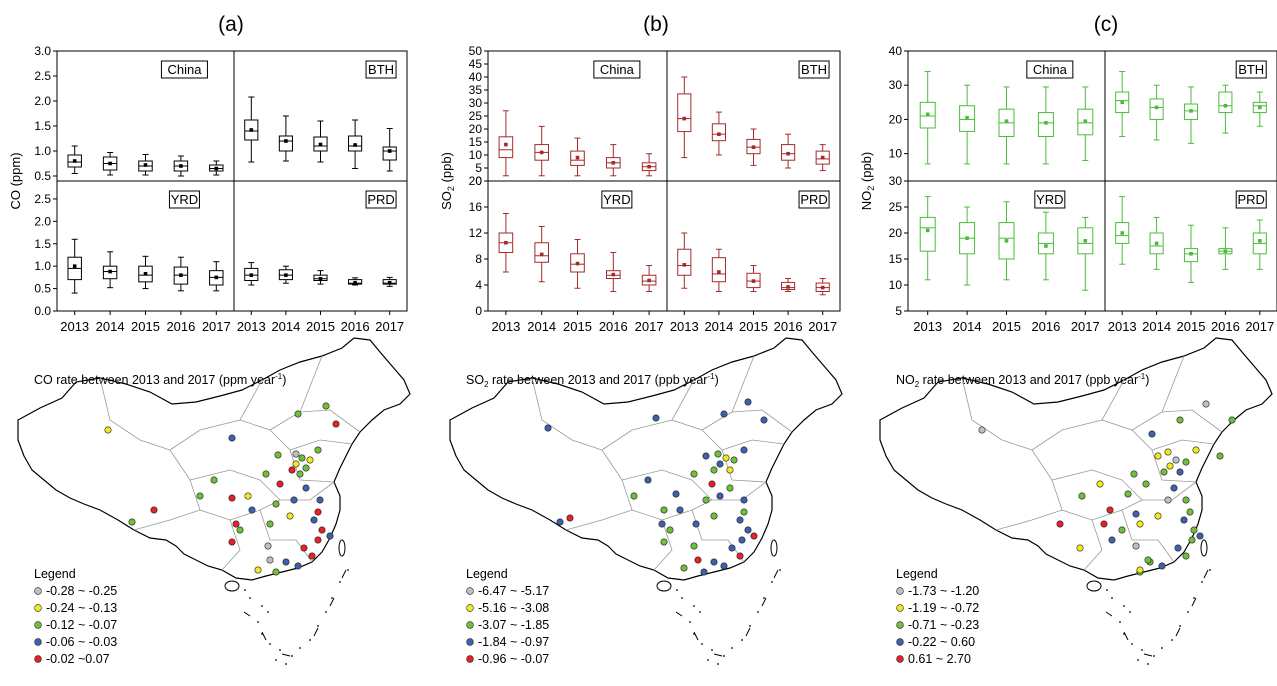  What do you see at coordinates (896, 259) in the screenshot?
I see `y-tick-label: 15` at bounding box center [896, 259].